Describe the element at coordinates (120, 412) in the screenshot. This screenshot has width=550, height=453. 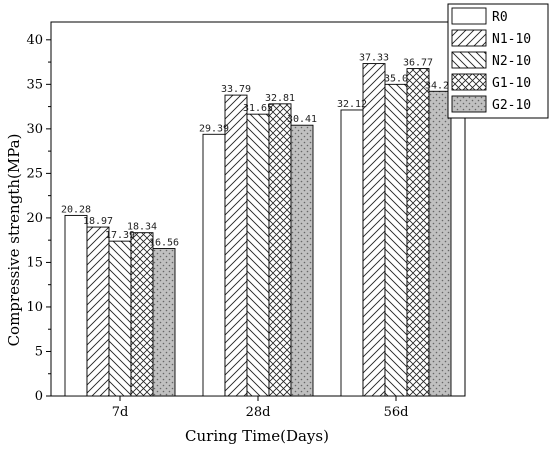
I see `x-tick-label: 7d` at that location.